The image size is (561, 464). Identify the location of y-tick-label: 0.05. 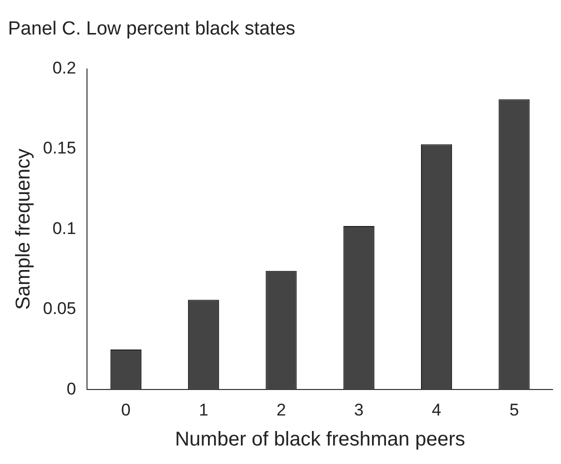
(59, 308).